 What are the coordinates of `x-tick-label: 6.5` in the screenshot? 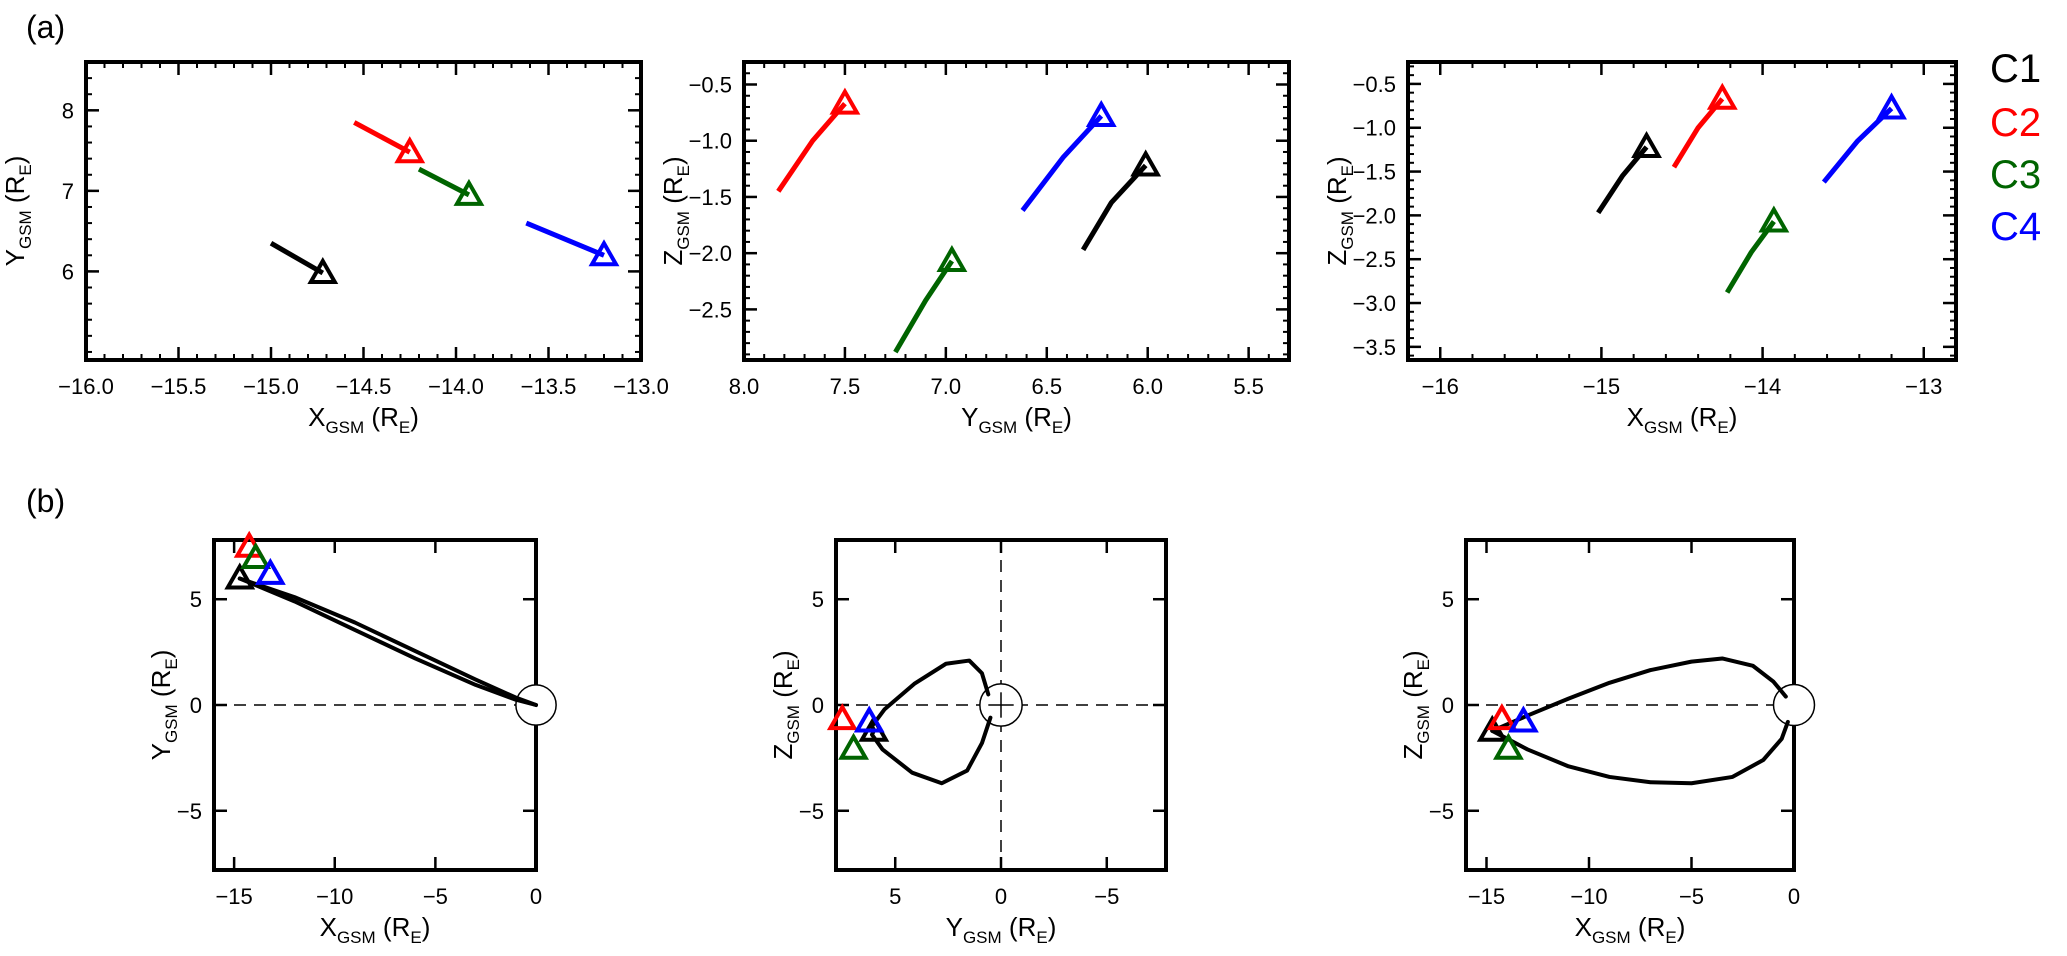 It's located at (1046, 386).